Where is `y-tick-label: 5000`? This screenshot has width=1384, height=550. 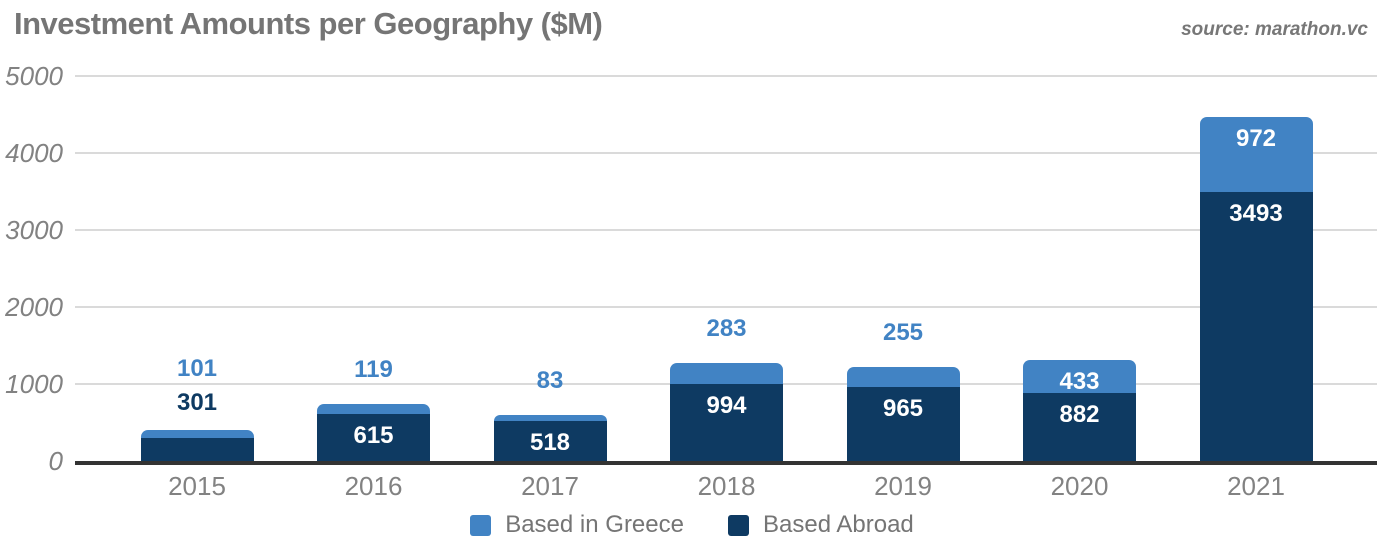
y-tick-label: 5000 is located at coordinates (34, 76).